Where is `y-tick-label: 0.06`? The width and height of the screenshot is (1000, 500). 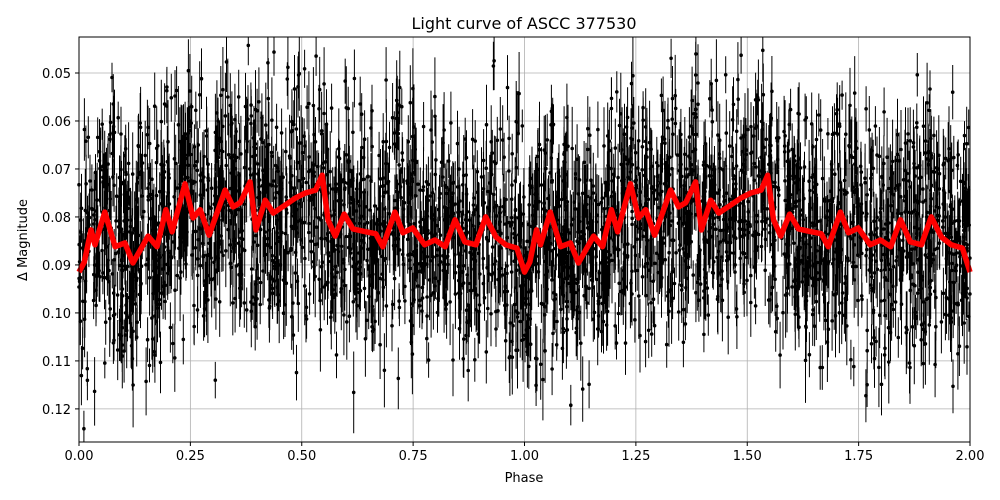 y-tick-label: 0.06 is located at coordinates (56, 122).